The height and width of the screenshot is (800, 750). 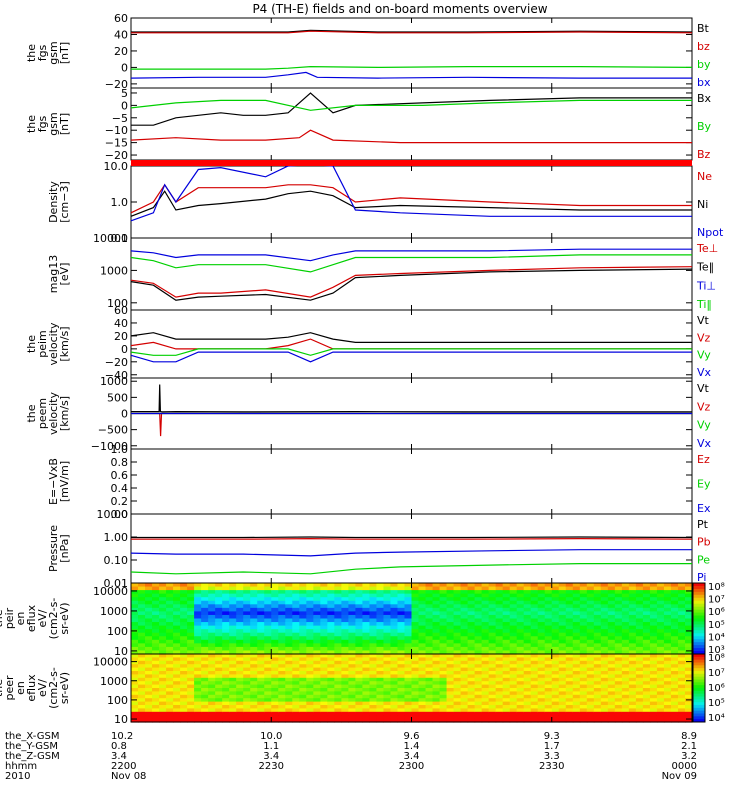 I want to click on y-tick-label: 40, so click(x=121, y=35).